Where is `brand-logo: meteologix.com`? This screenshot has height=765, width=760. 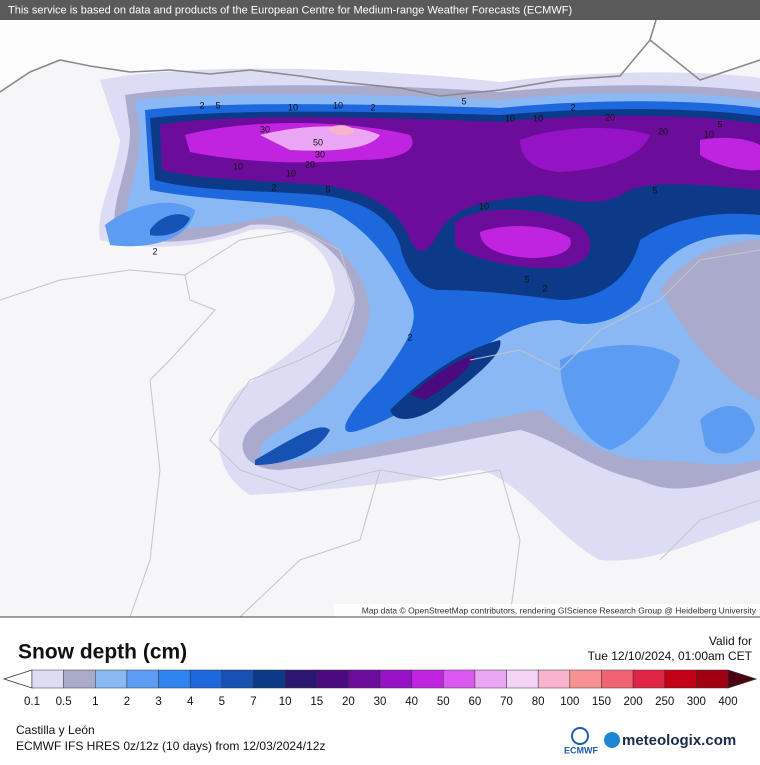
brand-logo: meteologix.com is located at coordinates (670, 740).